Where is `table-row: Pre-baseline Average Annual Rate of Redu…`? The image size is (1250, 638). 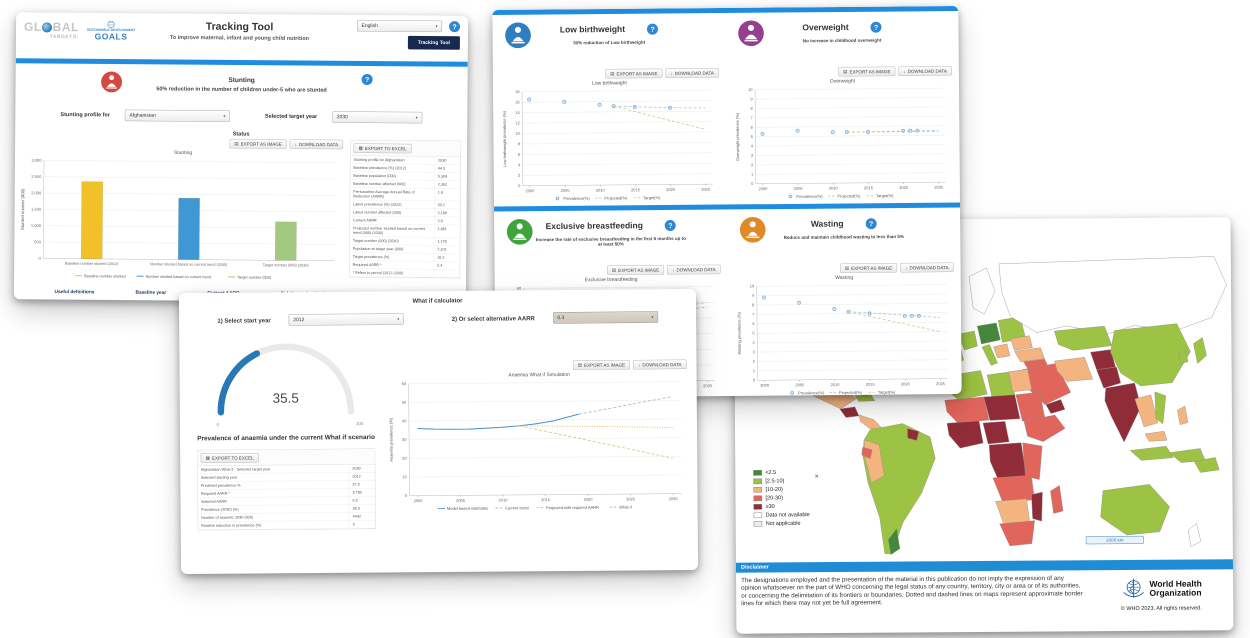
table-row: Pre-baseline Average Annual Rate of Redu… is located at coordinates (405, 194).